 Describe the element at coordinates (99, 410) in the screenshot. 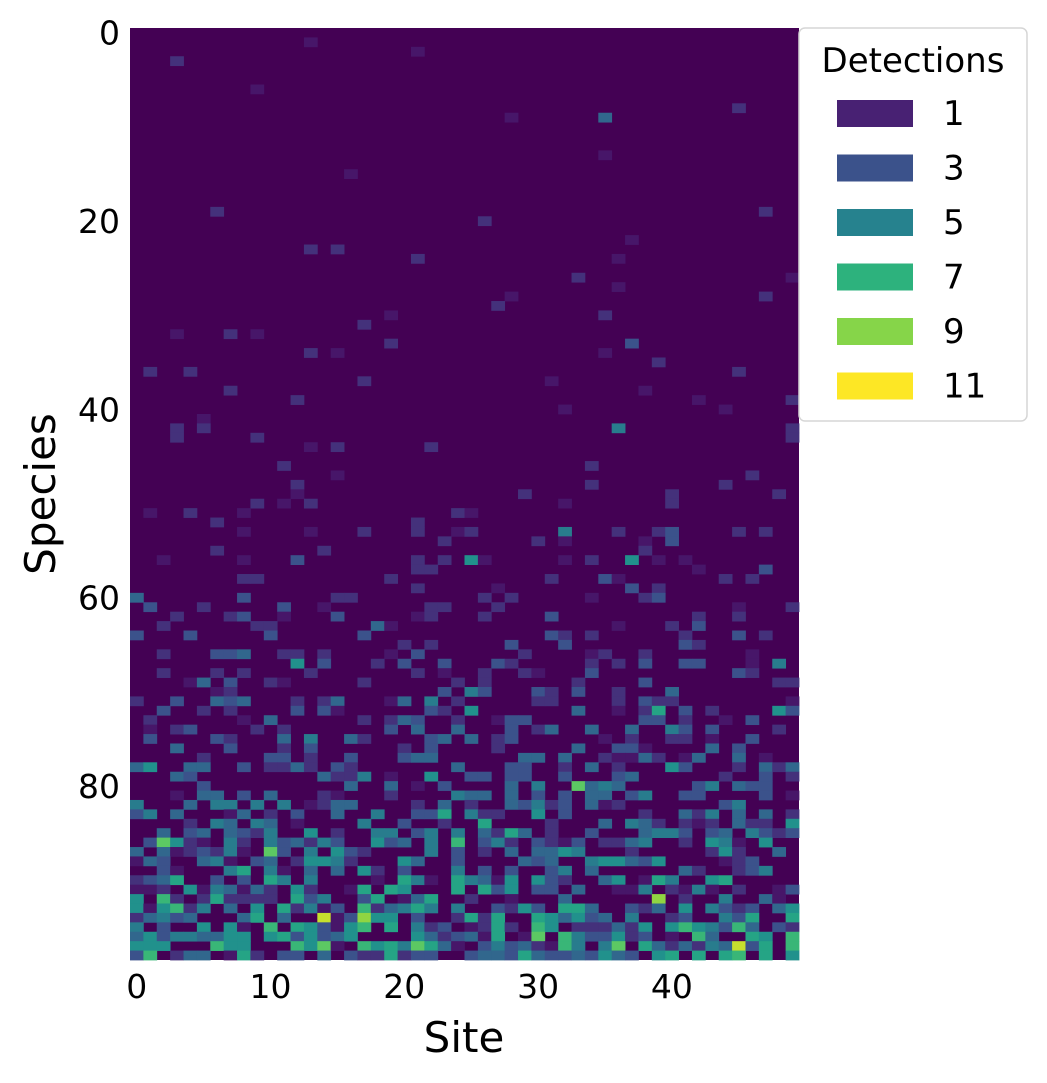

I see `y-axis-ticks: 0 20 40 60 80` at that location.